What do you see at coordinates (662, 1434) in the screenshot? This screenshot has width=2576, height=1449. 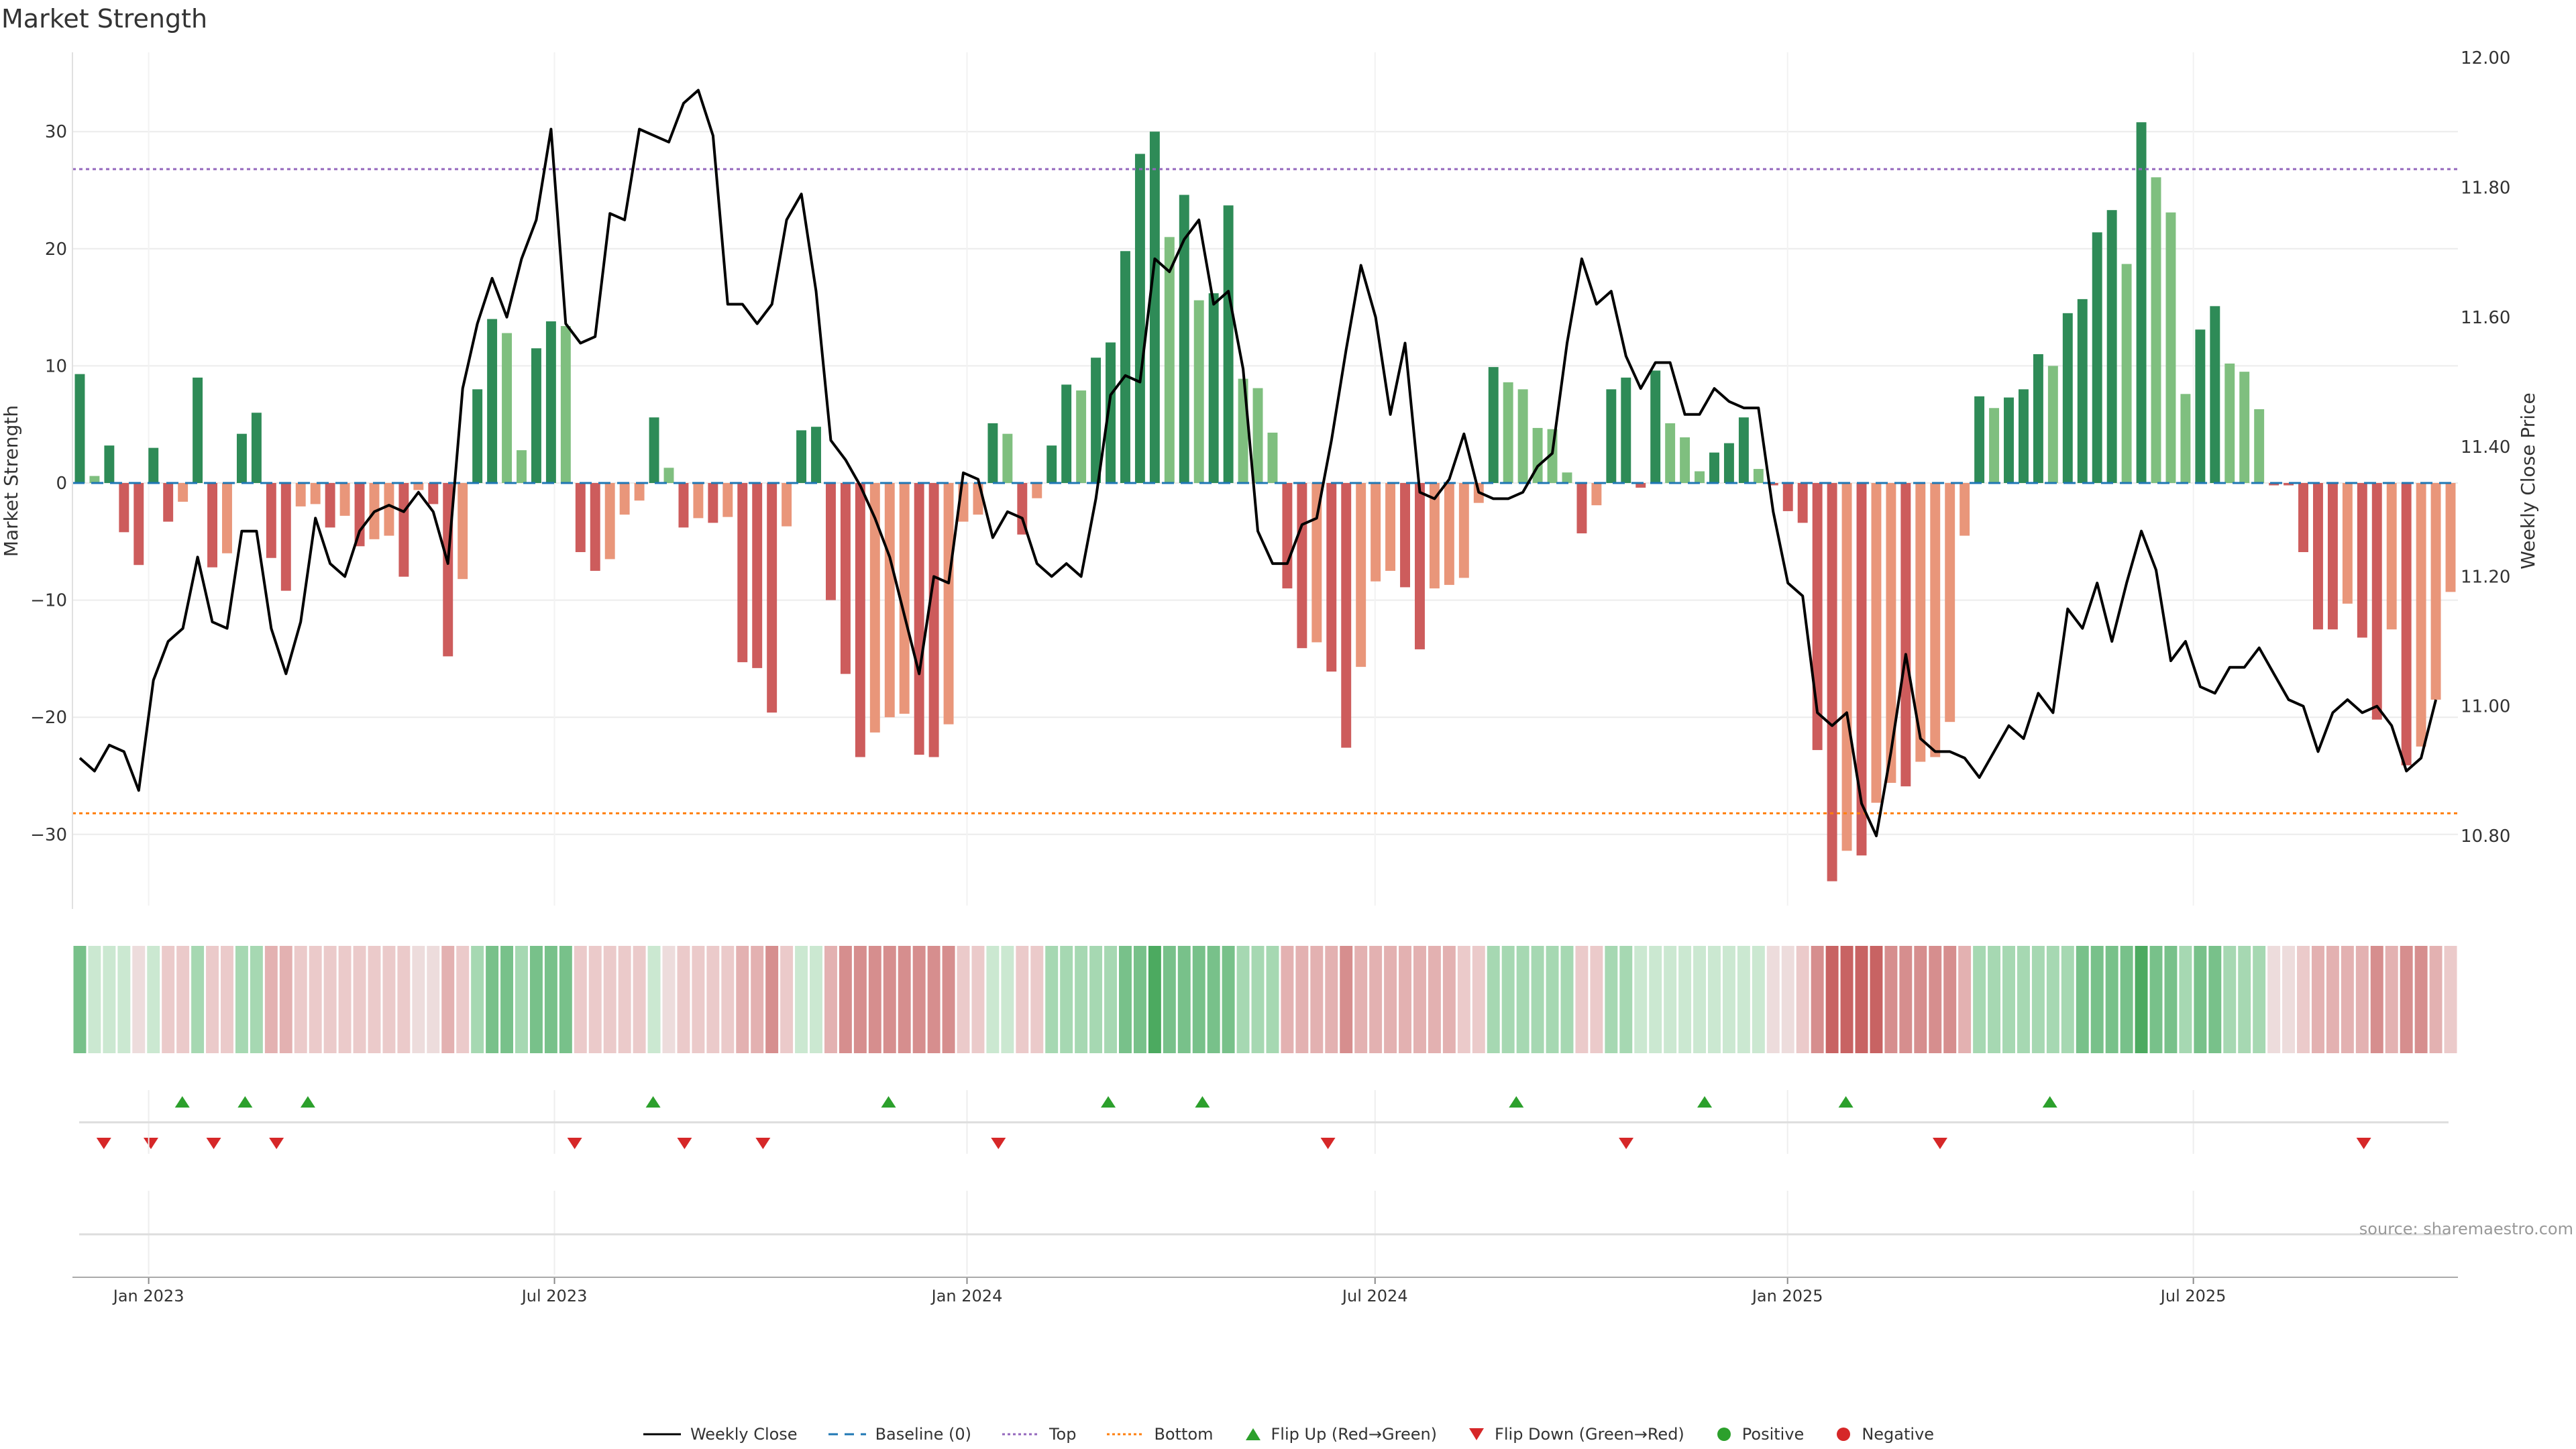 I see `legend-line-icon` at bounding box center [662, 1434].